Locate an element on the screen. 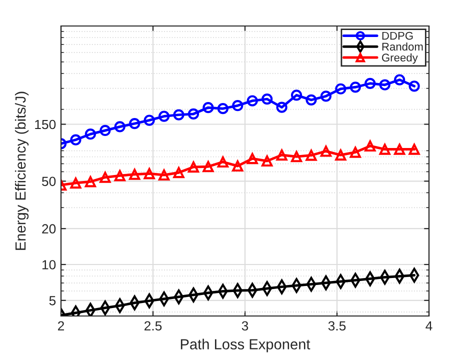 The width and height of the screenshot is (474, 355). y-tick-label: 5 is located at coordinates (52, 301).